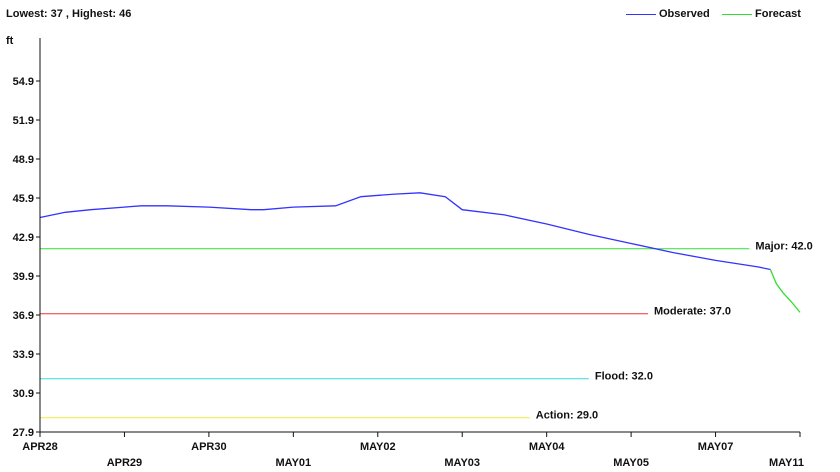 Image resolution: width=840 pixels, height=472 pixels. I want to click on y-axis-unit-label: ft, so click(10, 41).